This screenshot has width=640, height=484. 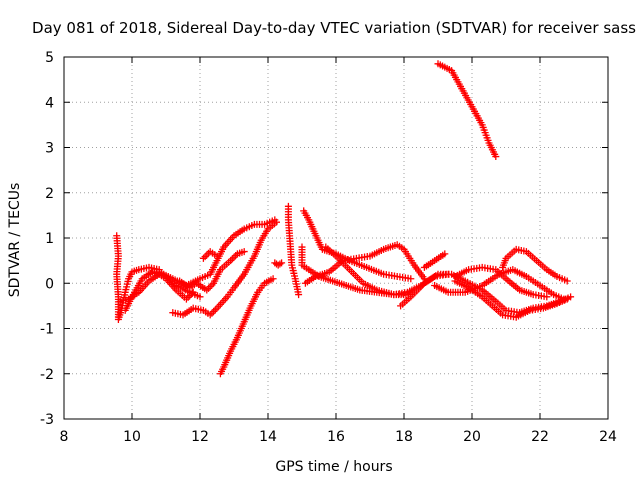 What do you see at coordinates (608, 437) in the screenshot?
I see `x-tick-label: 24` at bounding box center [608, 437].